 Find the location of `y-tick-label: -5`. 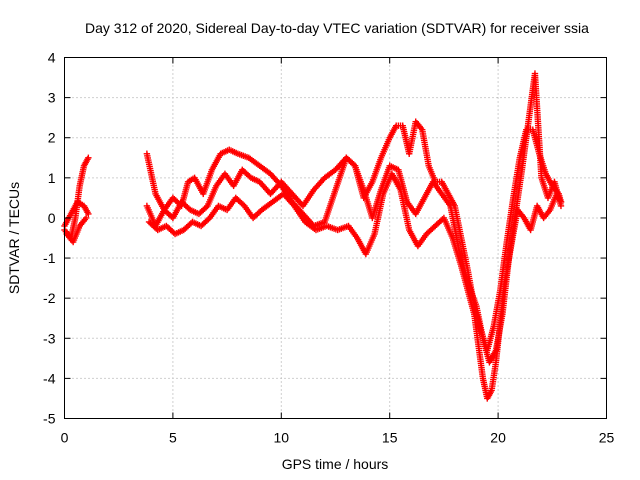

y-tick-label: -5 is located at coordinates (49, 419).